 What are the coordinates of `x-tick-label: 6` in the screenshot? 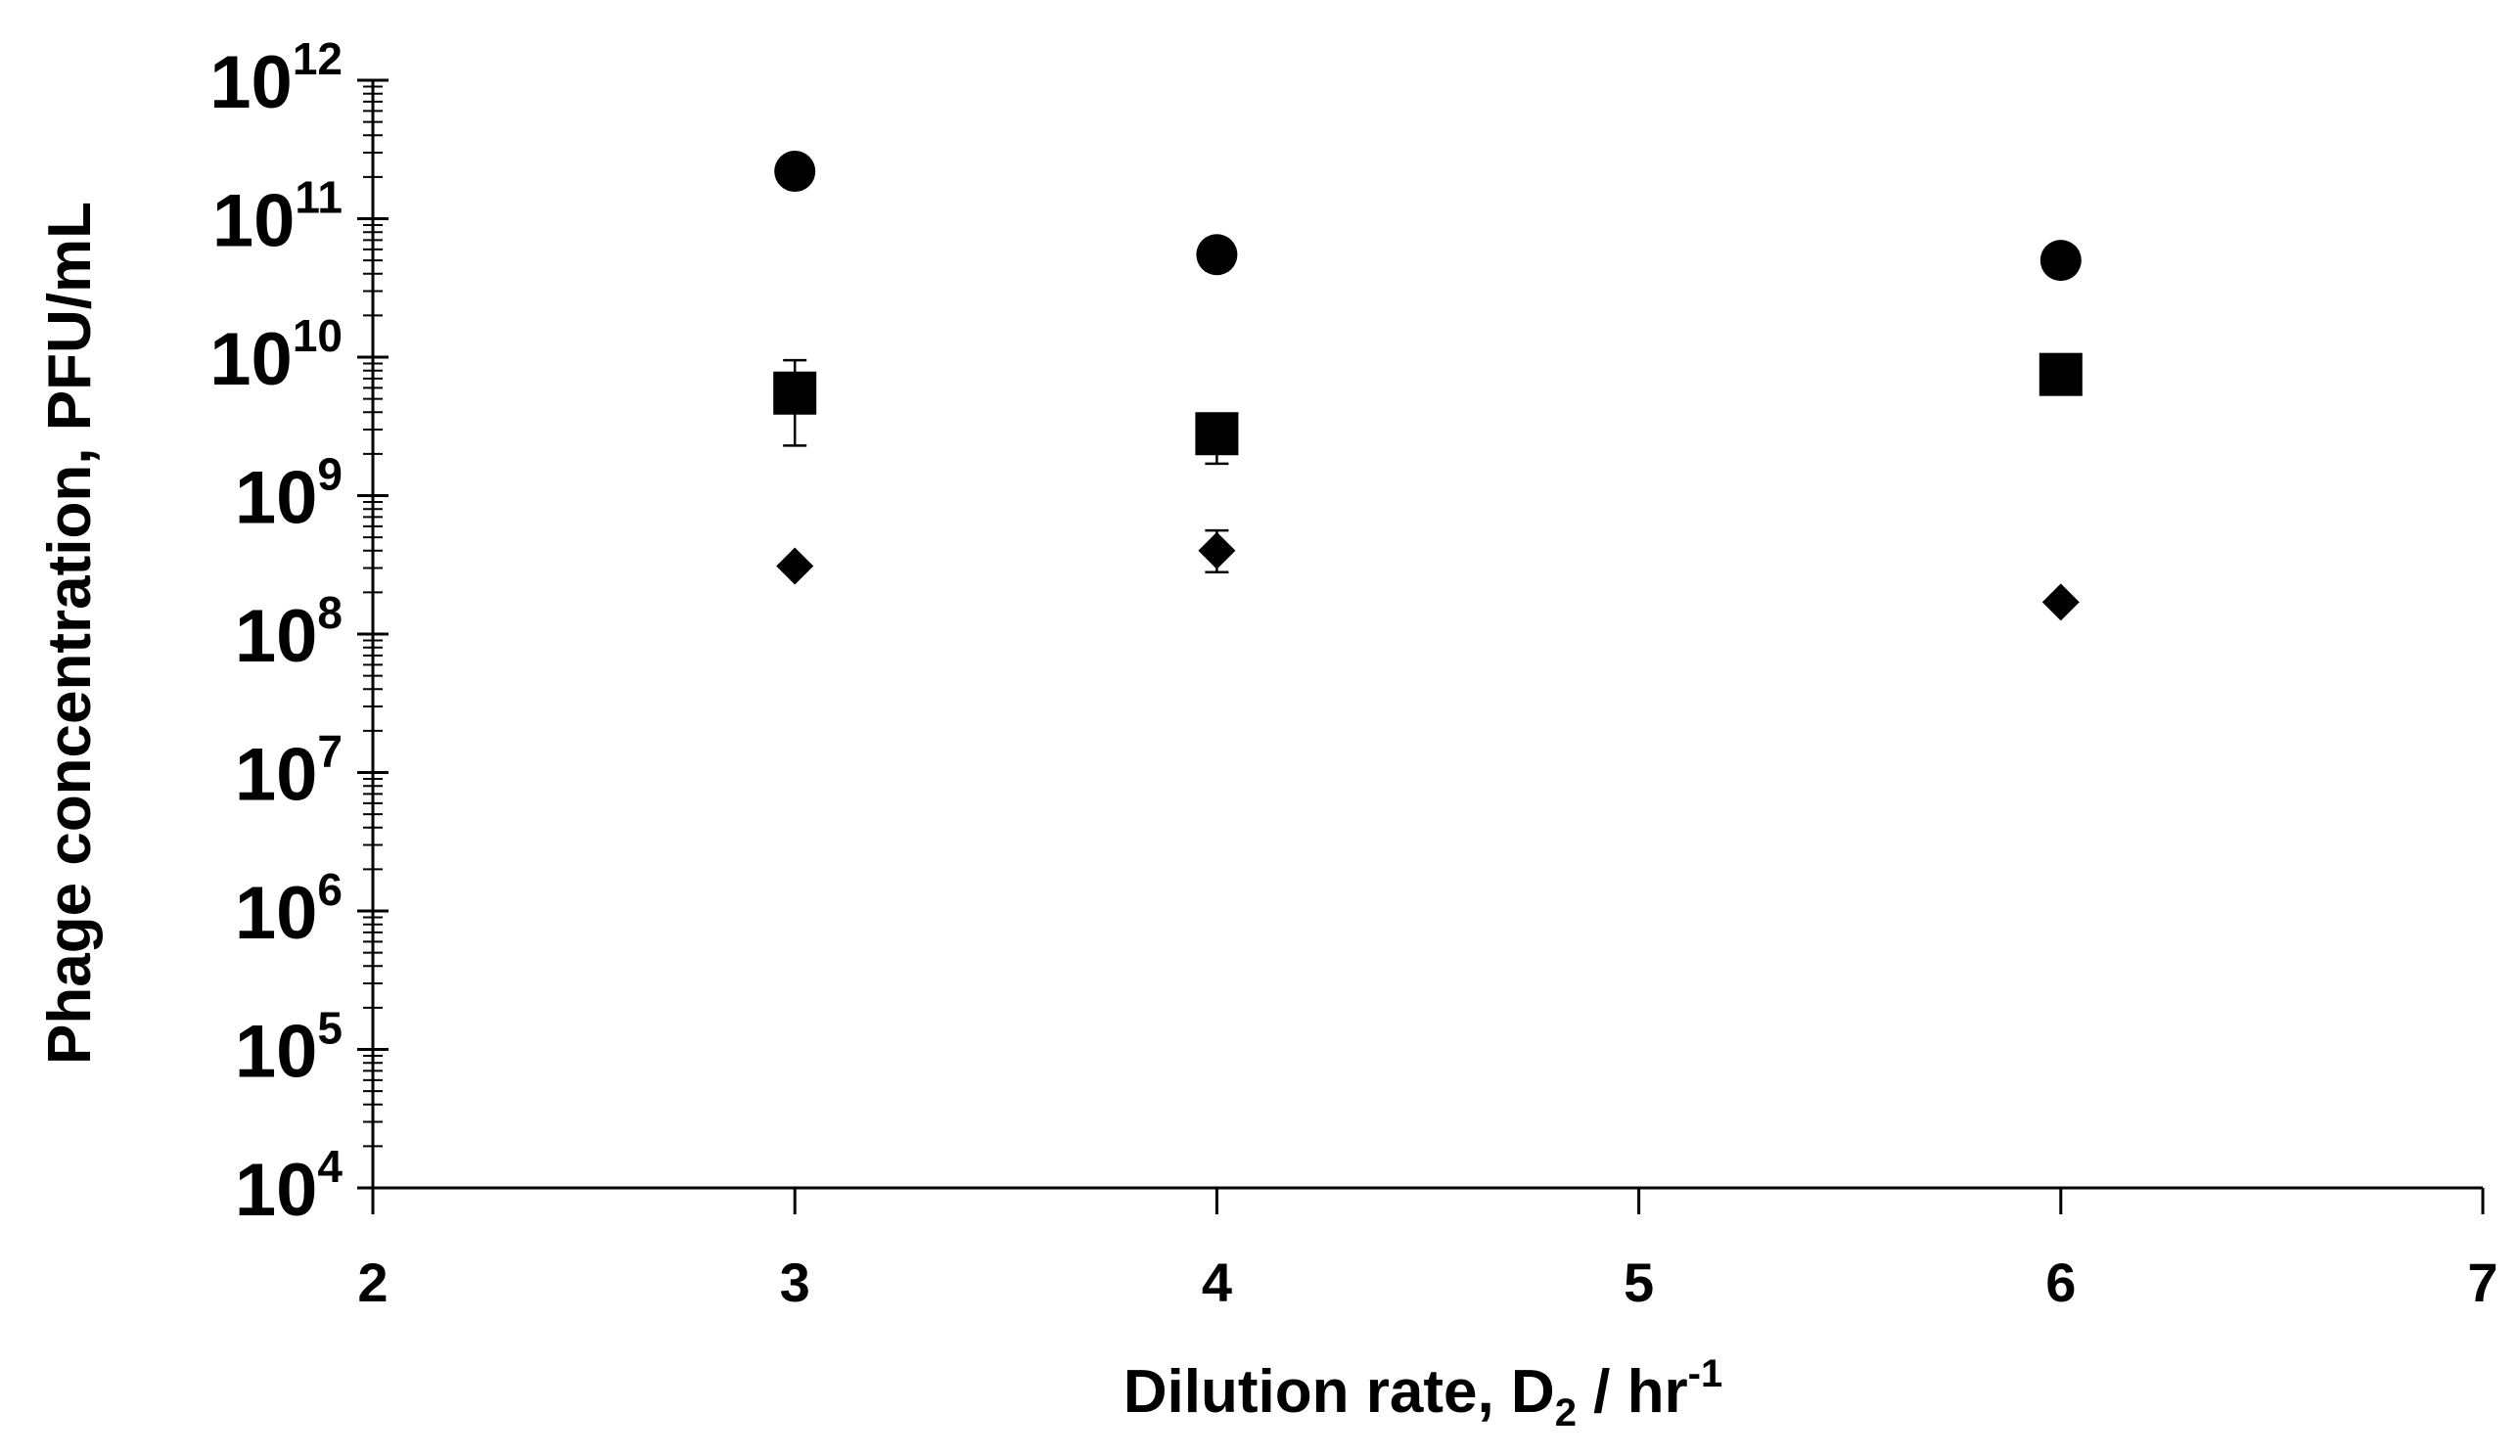 It's located at (2060, 1282).